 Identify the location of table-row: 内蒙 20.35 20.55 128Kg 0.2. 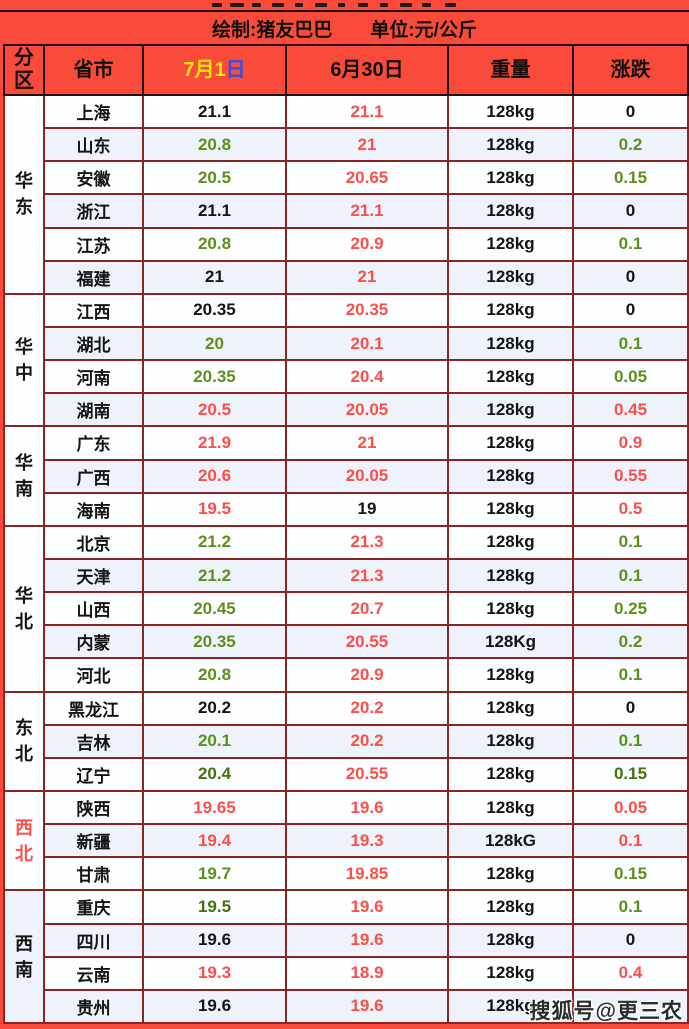
(346, 642).